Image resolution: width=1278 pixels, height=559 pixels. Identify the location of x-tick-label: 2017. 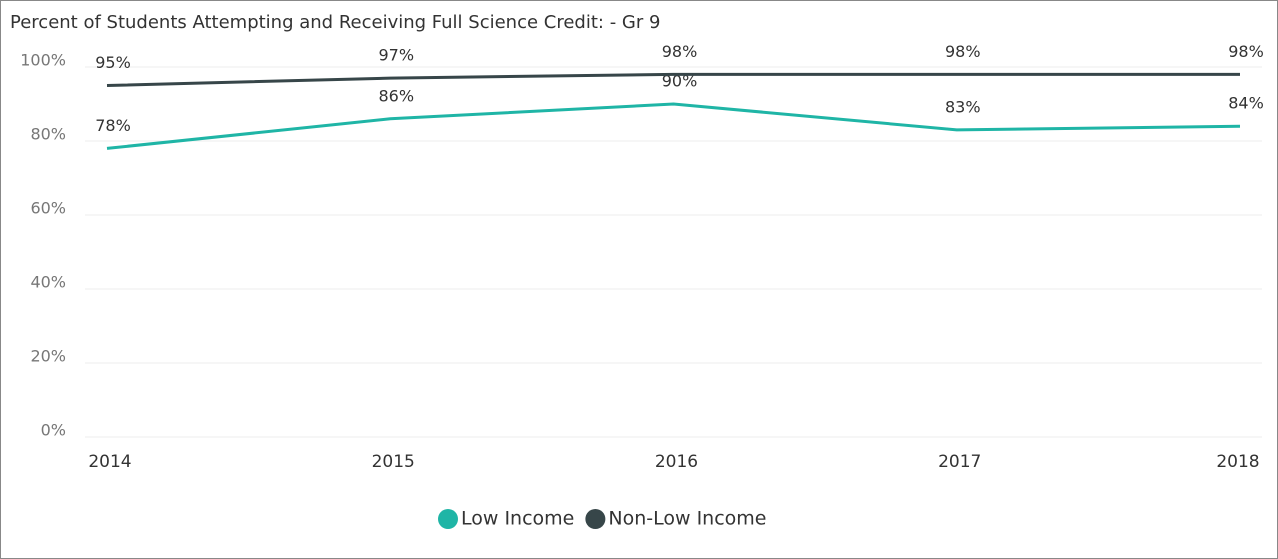
(959, 462).